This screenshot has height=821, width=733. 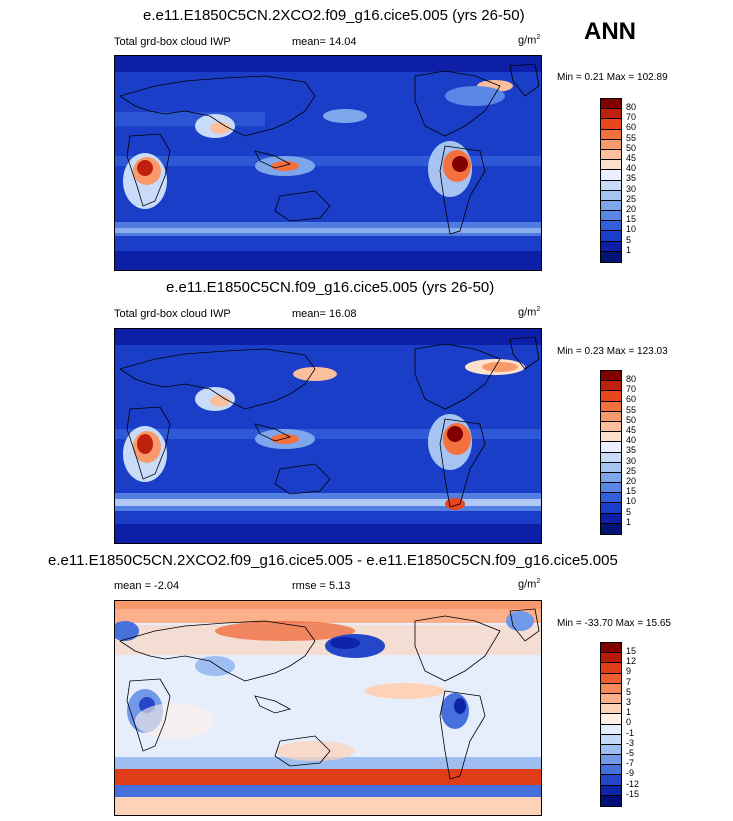 What do you see at coordinates (610, 31) in the screenshot?
I see `season-label: ANN` at bounding box center [610, 31].